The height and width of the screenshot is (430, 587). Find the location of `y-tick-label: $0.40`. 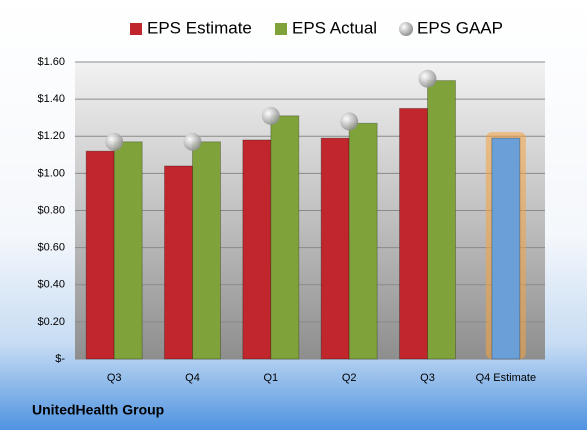

y-tick-label: $0.40 is located at coordinates (51, 285).